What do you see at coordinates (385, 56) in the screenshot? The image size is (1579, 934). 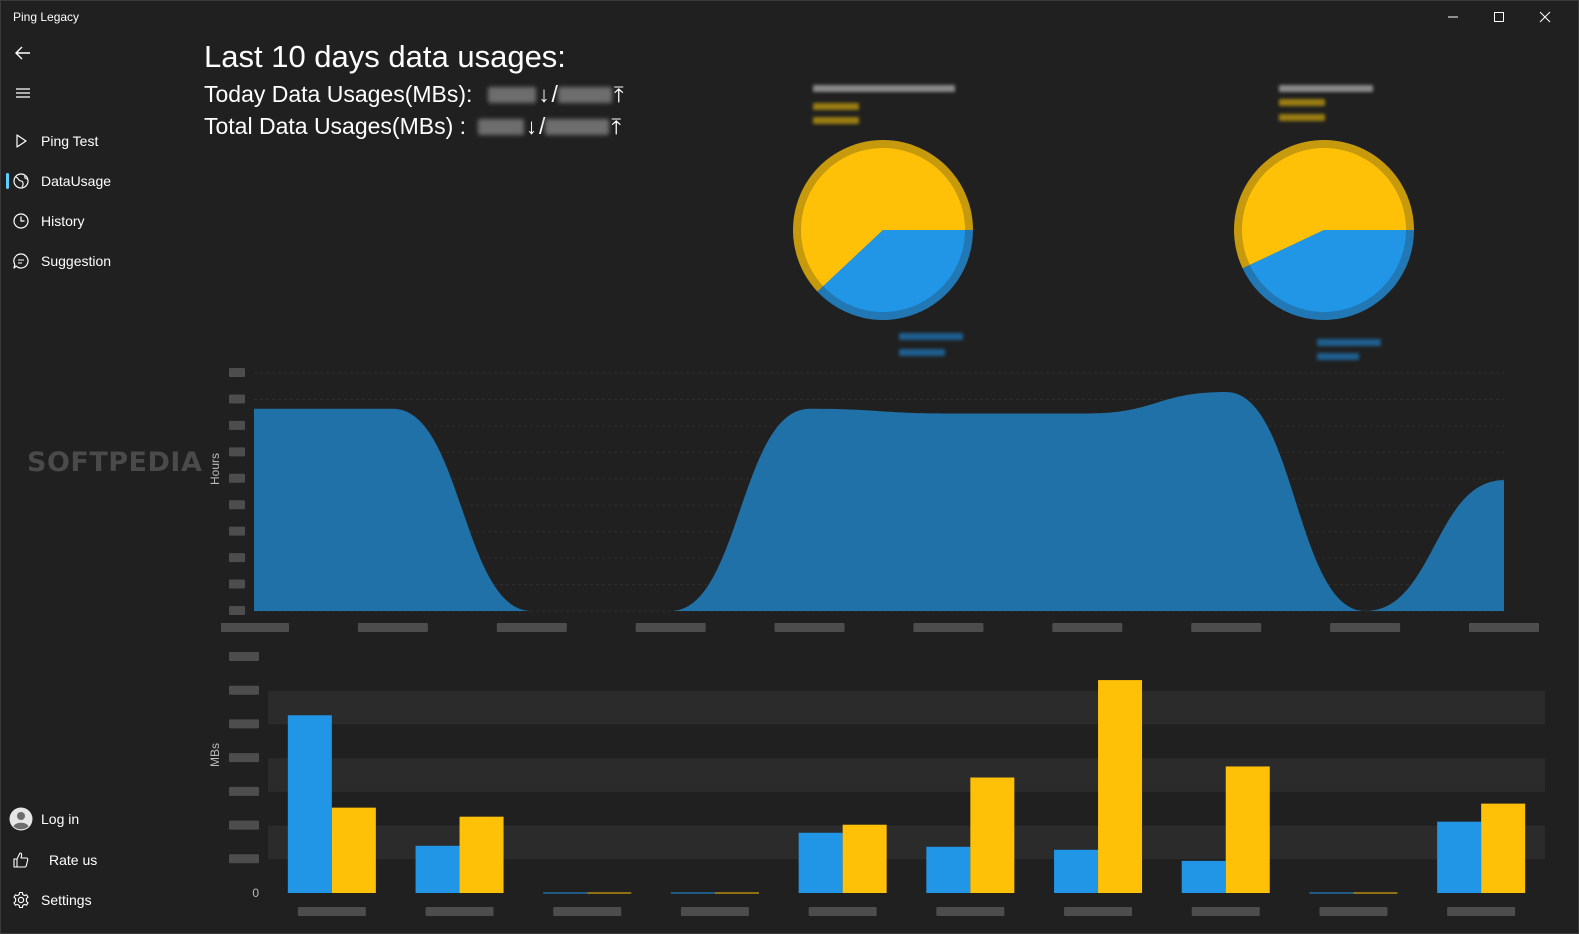 I see `page-title: Last 10 days data usages:` at bounding box center [385, 56].